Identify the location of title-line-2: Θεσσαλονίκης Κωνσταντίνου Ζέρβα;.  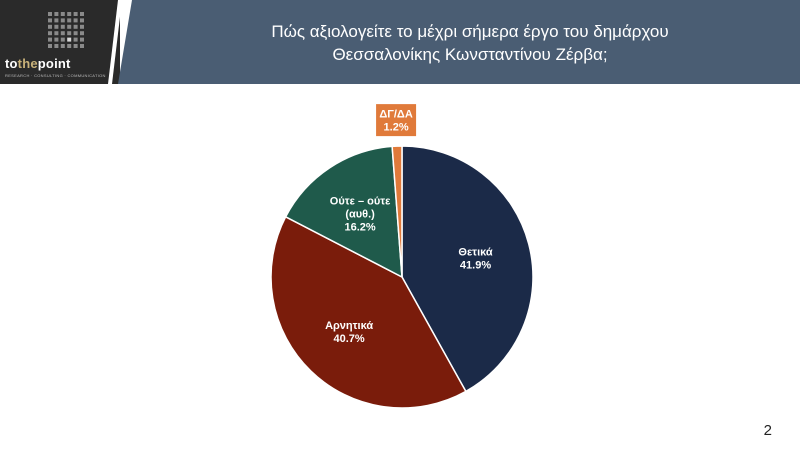
(470, 54).